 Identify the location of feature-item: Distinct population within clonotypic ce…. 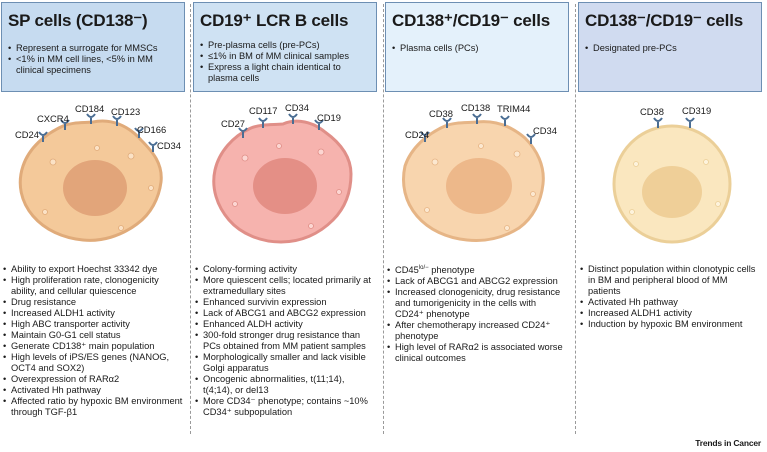
(670, 280).